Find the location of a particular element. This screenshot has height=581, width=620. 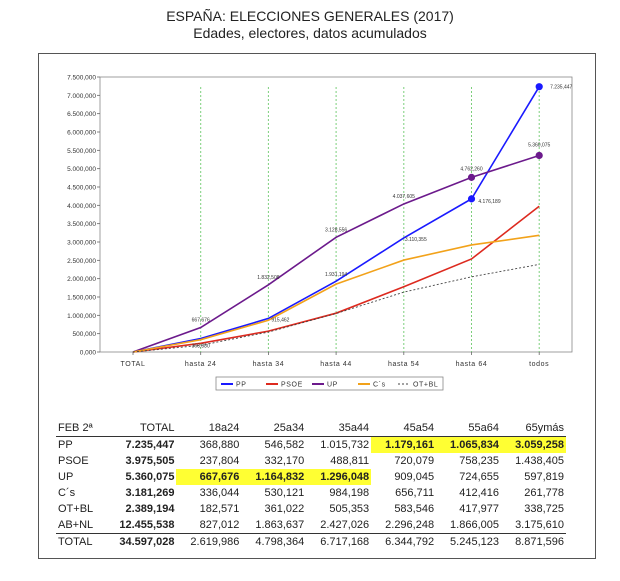

y-tick-label: 4.000,000 is located at coordinates (81, 206).